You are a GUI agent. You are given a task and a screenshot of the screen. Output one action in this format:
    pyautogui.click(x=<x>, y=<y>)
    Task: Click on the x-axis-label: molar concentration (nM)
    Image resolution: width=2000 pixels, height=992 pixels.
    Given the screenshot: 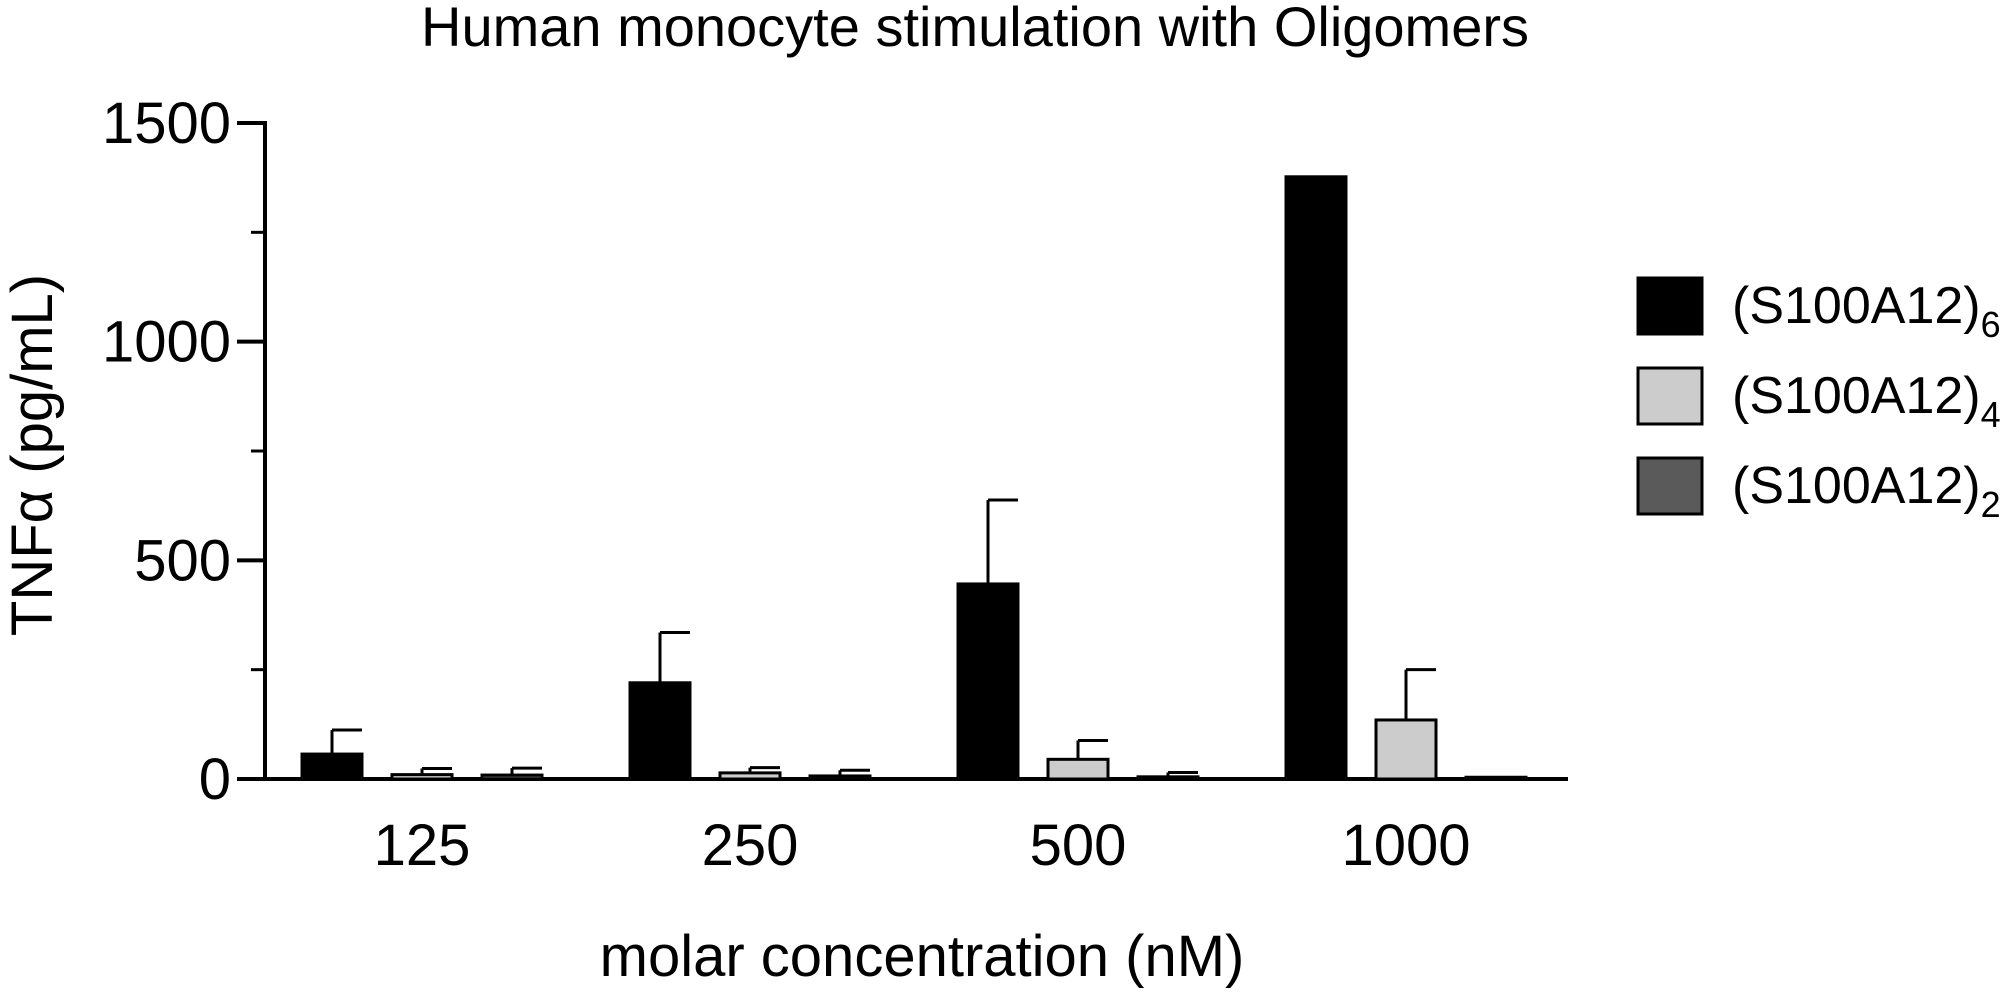 What is the action you would take?
    pyautogui.click(x=922, y=956)
    